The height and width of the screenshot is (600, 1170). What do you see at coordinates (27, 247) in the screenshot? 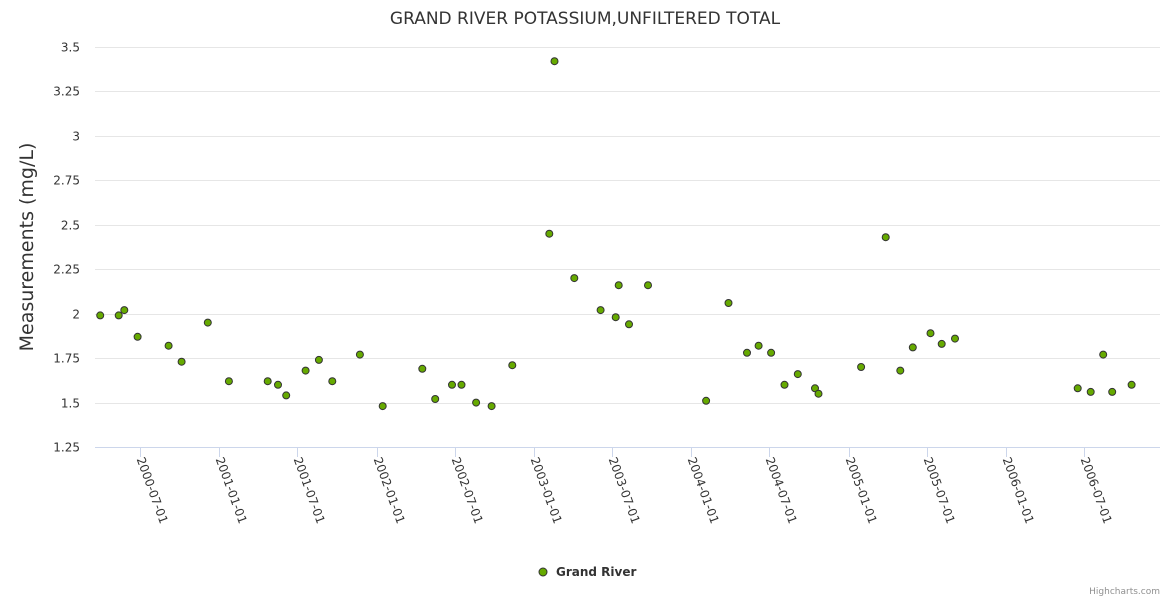
I see `y-axis-title: Measurements (mg/L)` at bounding box center [27, 247].